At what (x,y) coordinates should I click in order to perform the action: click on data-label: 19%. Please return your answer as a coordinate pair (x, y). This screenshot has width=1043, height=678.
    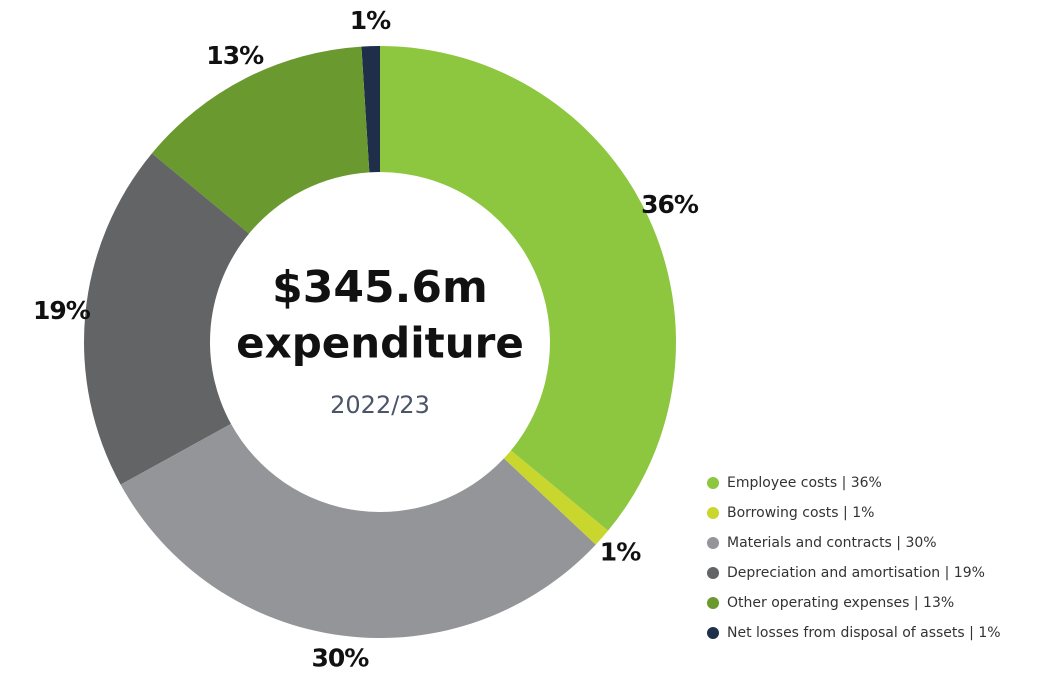
    Looking at the image, I should click on (62, 310).